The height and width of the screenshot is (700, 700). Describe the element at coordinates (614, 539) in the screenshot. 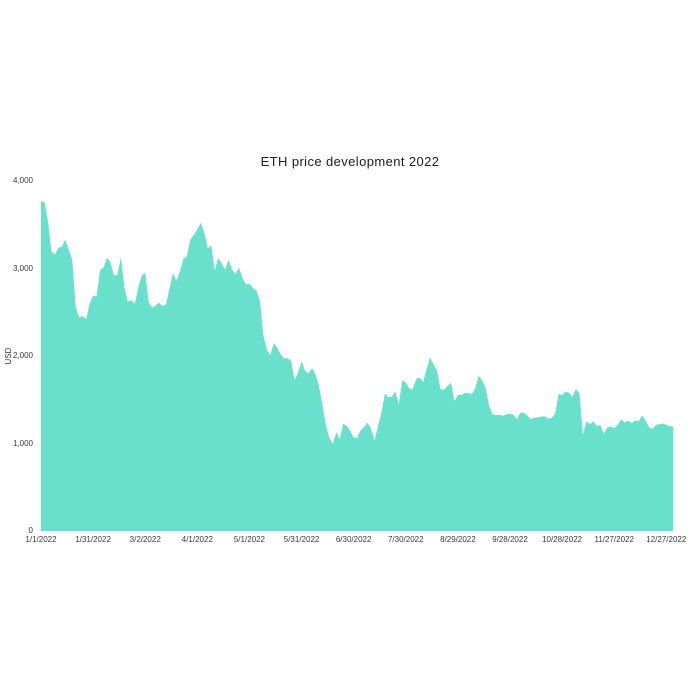

I see `x-tick-label: 11/27/2022` at that location.